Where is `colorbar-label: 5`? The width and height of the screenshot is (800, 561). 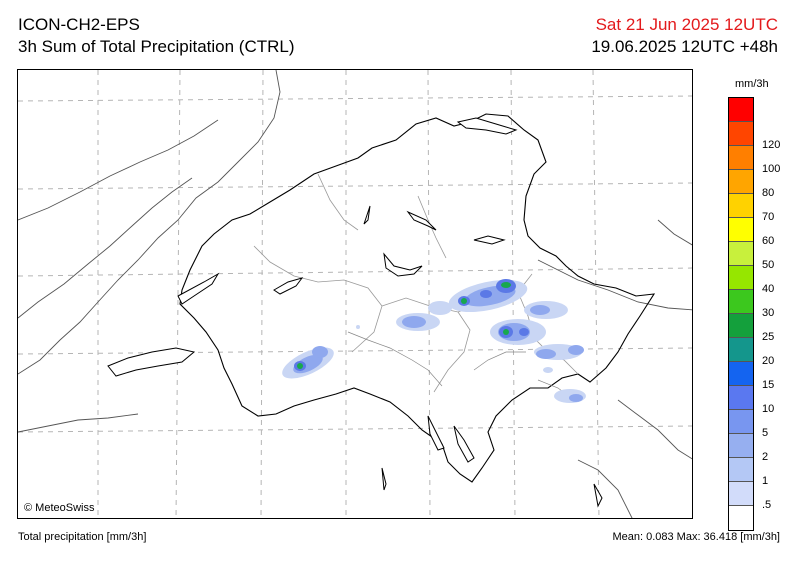 colorbar-label: 5 is located at coordinates (765, 433).